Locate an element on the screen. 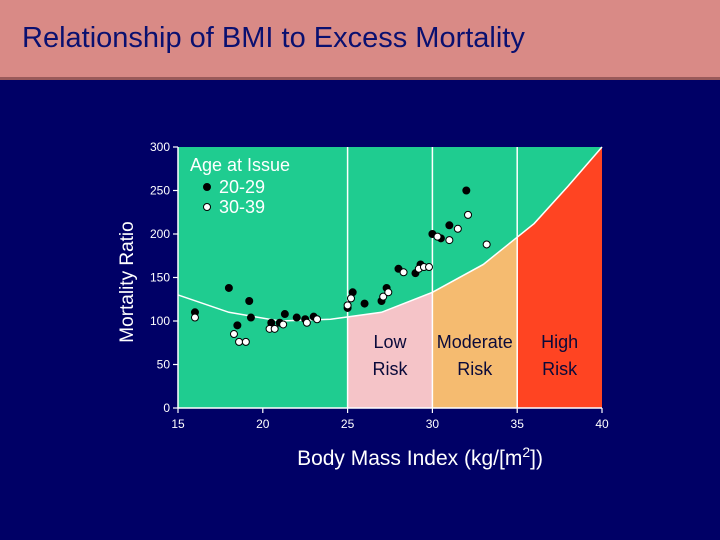 This screenshot has height=540, width=720. x-tick-label: 30 is located at coordinates (433, 424).